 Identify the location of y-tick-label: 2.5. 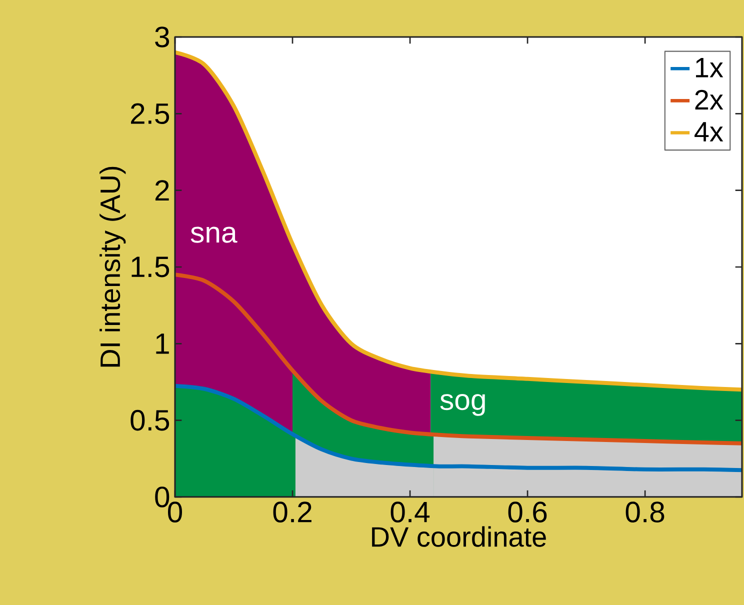
(150, 113).